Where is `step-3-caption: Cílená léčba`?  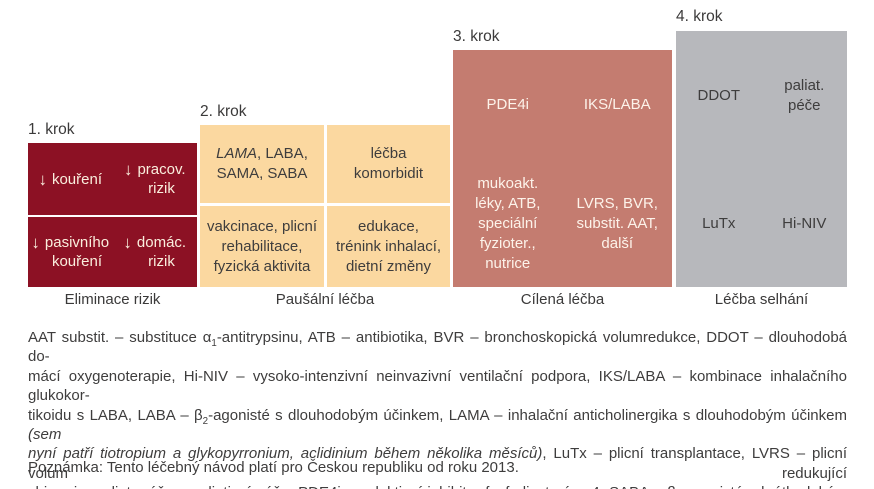
step-3-caption: Cílená léčba is located at coordinates (562, 299).